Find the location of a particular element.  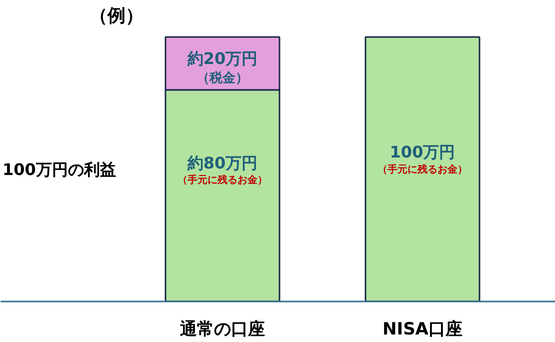

data-label: 約80万円 is located at coordinates (222, 162).